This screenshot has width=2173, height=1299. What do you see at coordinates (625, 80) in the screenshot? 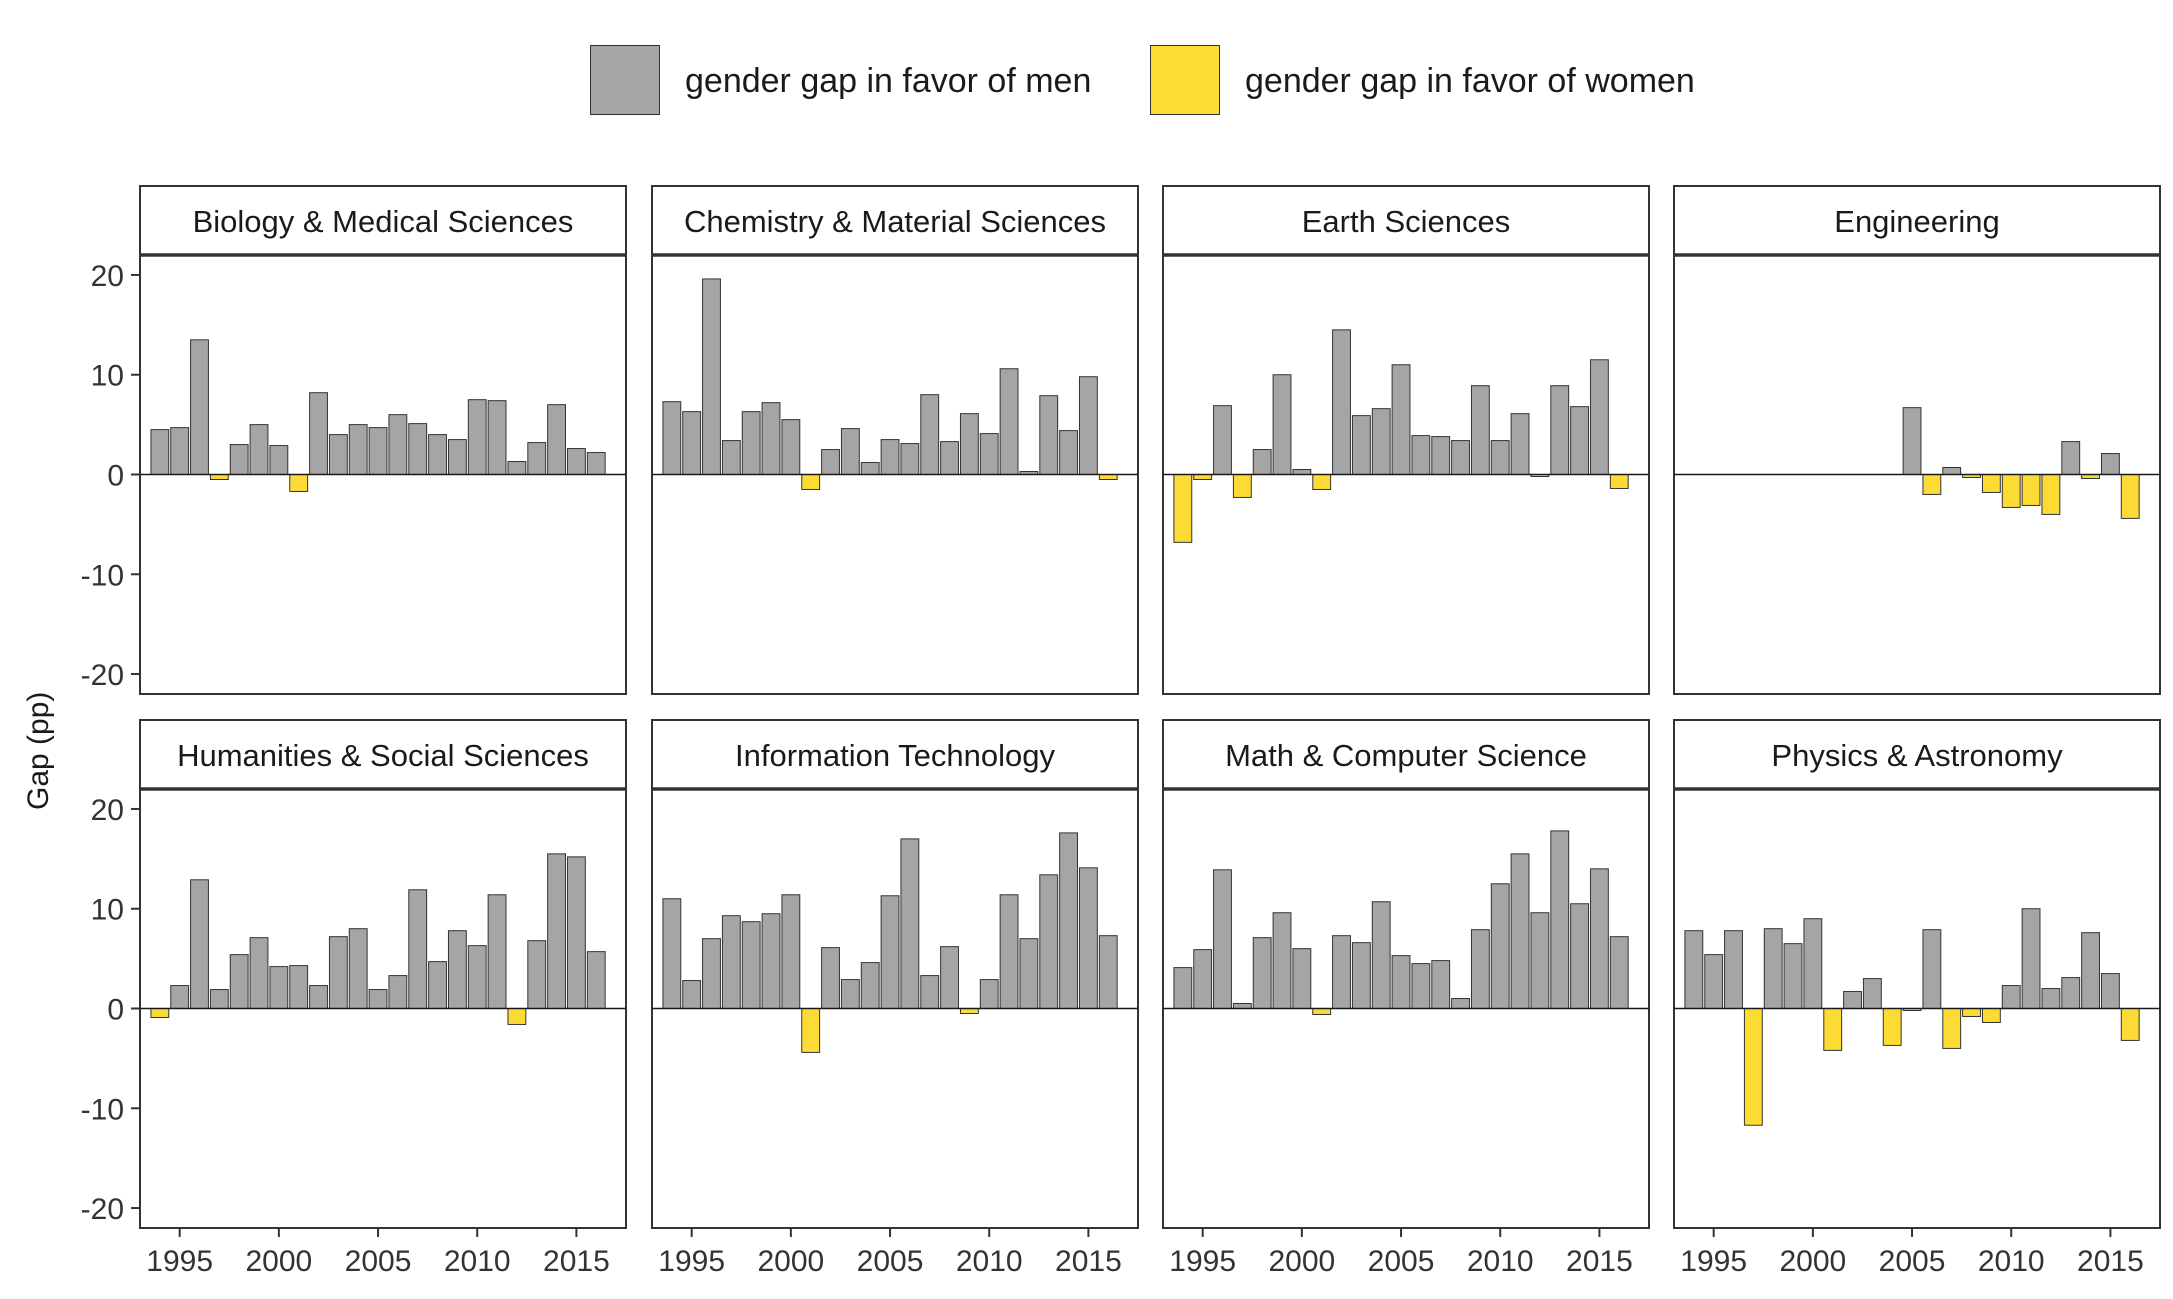
I see `legend-swatch-men` at bounding box center [625, 80].